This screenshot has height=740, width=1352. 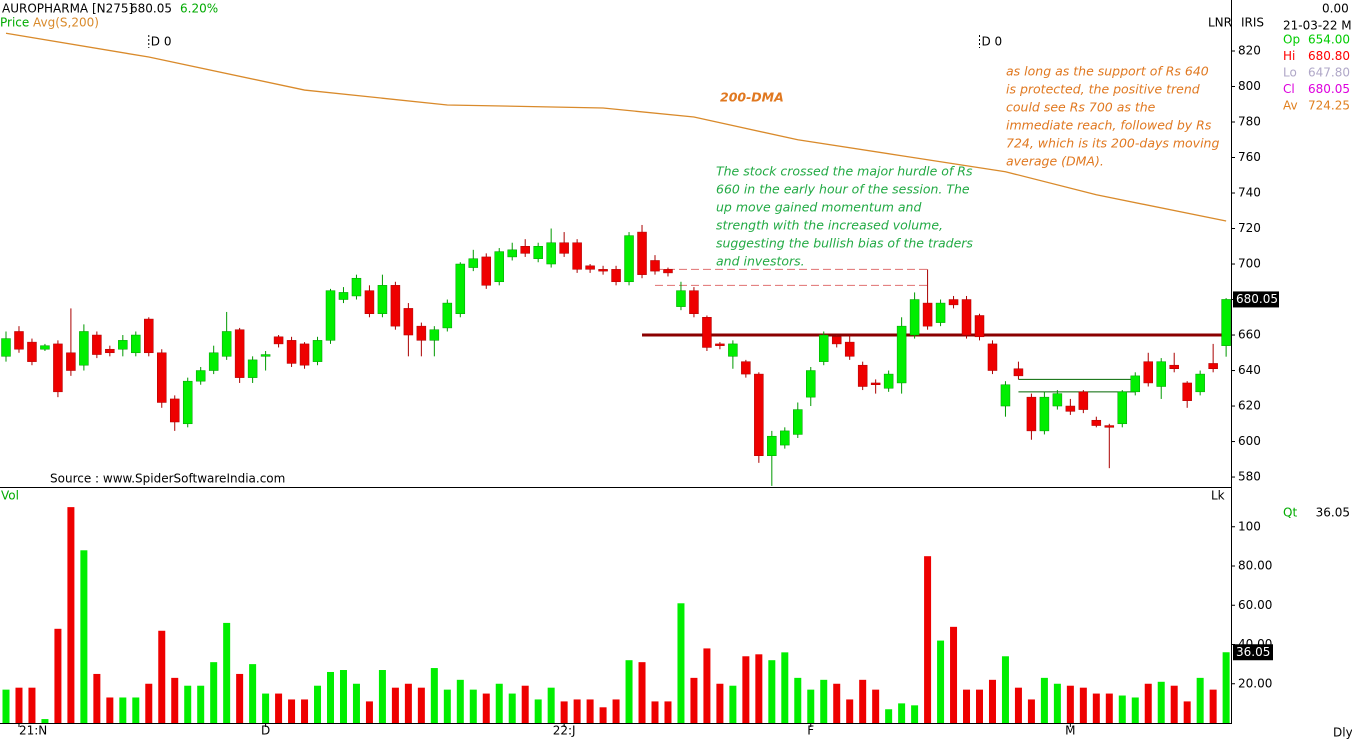 I want to click on volume-tick-label: 100, so click(x=1249, y=526).